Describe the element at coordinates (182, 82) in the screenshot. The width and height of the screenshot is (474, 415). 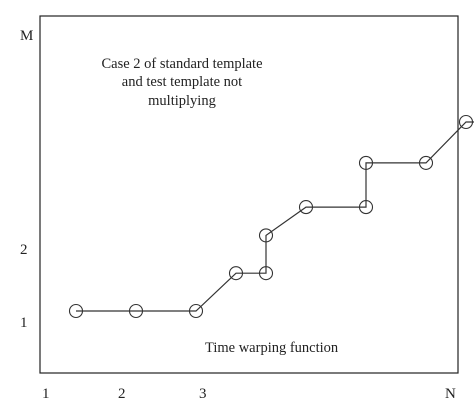
I see `case-annotation-line-2: and test template not` at that location.